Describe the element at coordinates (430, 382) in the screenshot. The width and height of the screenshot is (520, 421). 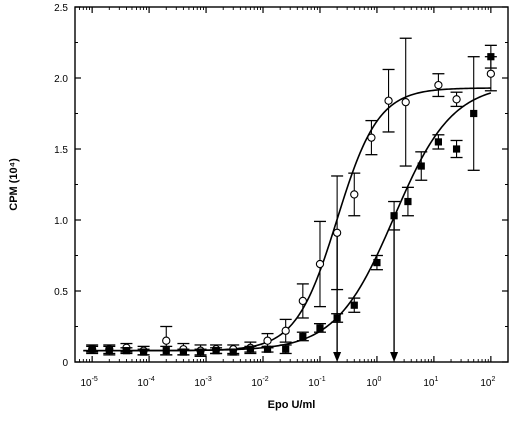
I see `x-tick-label: 10¹` at that location.